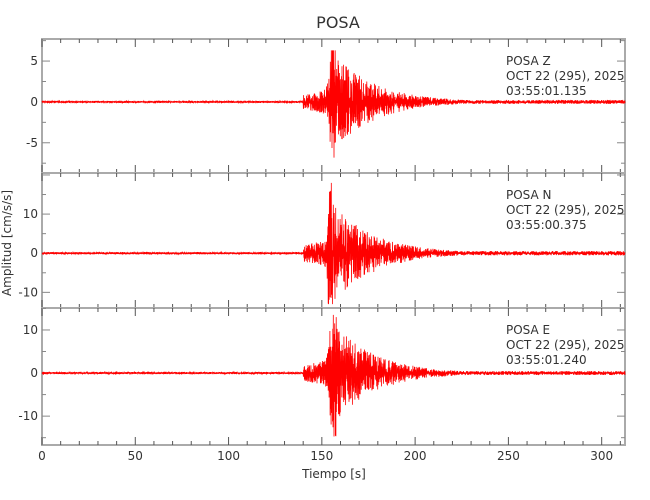 The width and height of the screenshot is (650, 500). What do you see at coordinates (7, 243) in the screenshot?
I see `y-axis-label: Amplitud [cm/s/s]` at bounding box center [7, 243].